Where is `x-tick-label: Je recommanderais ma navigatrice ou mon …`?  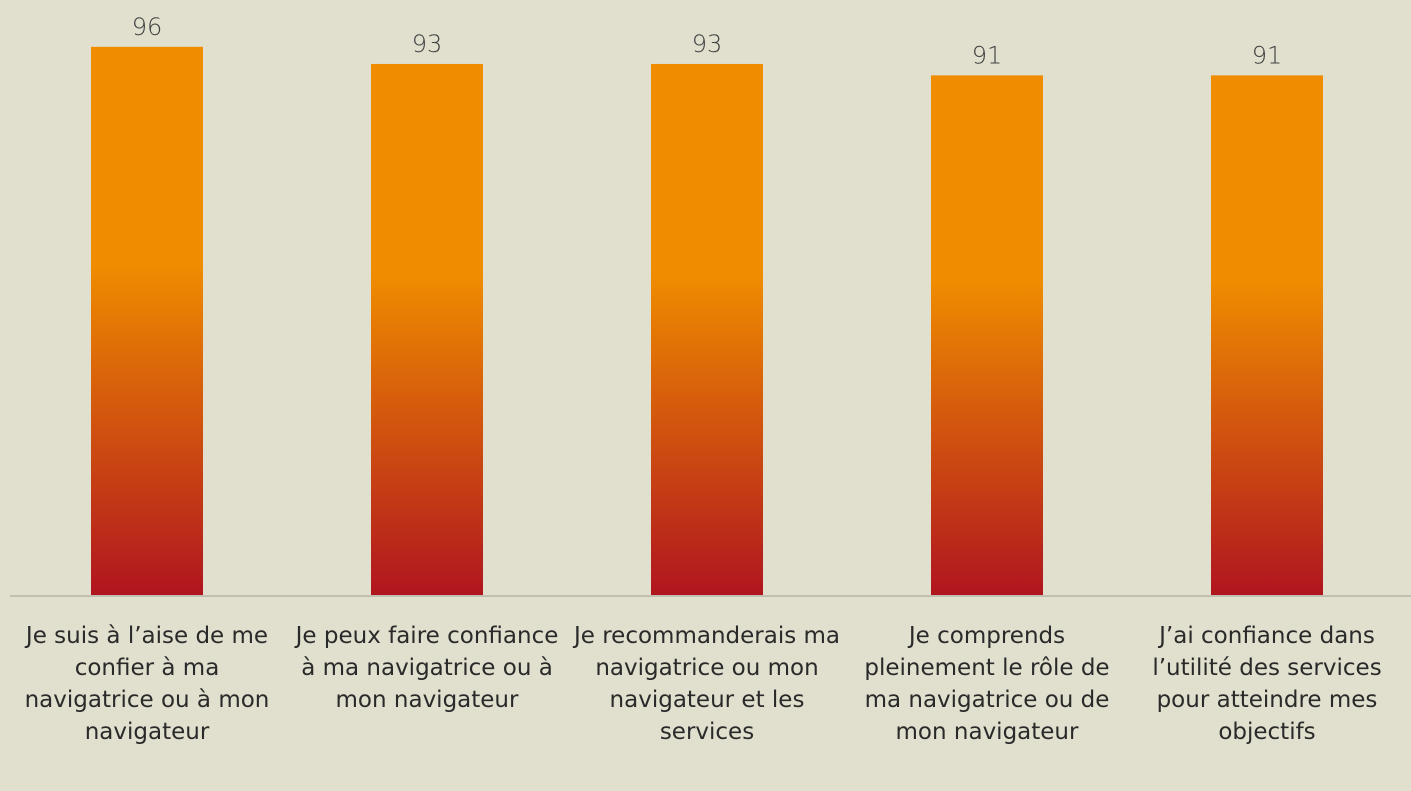 x-tick-label: Je recommanderais ma navigatrice ou mon … is located at coordinates (707, 684).